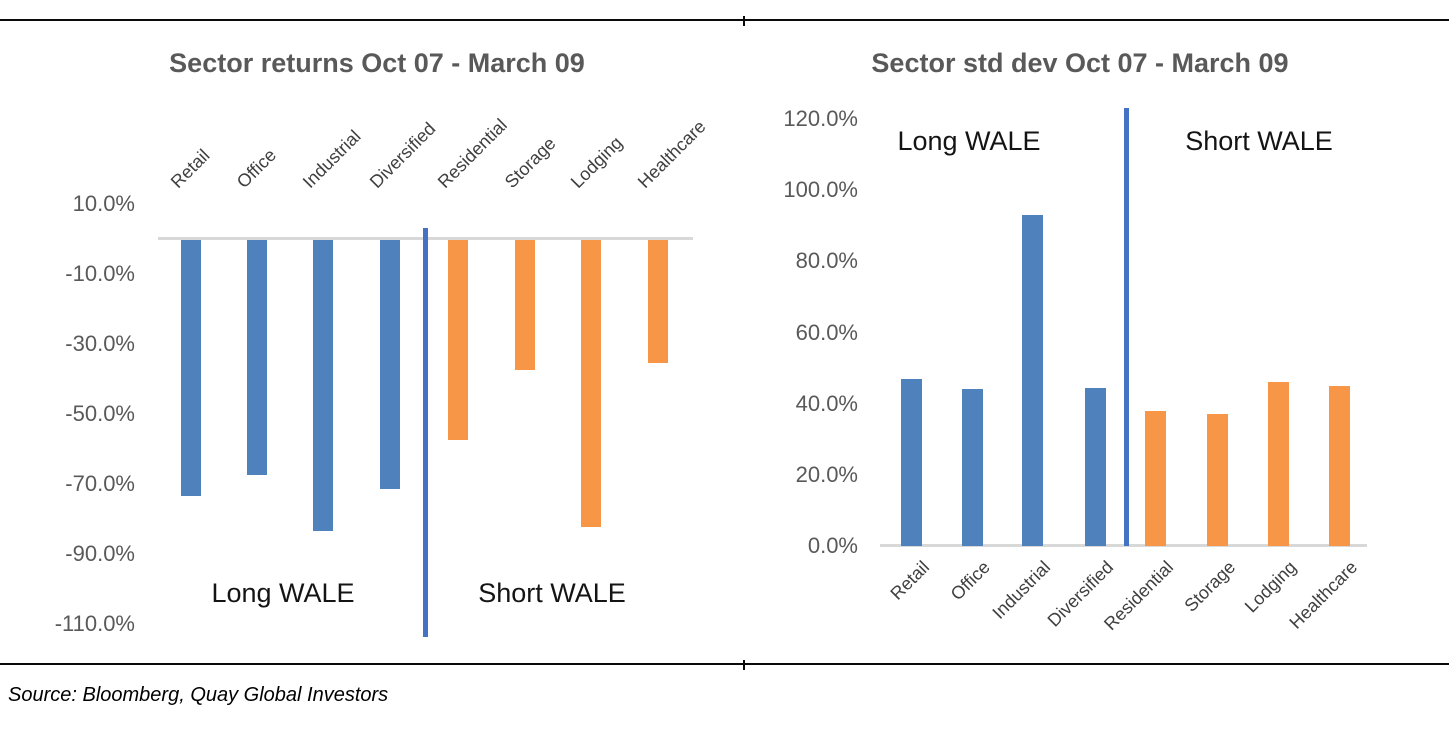 The width and height of the screenshot is (1449, 729). I want to click on chart-stddev-long-wale-label: Long WALE, so click(969, 141).